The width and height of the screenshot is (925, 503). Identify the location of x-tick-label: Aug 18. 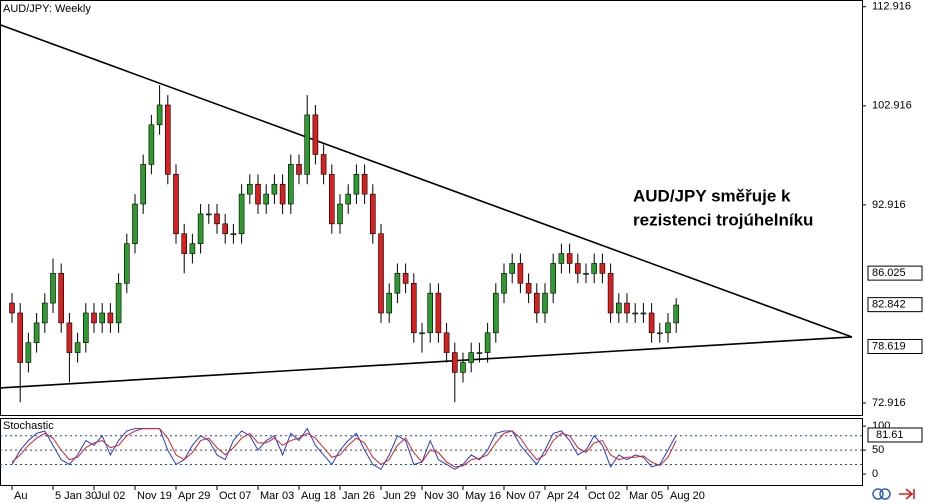
(318, 496).